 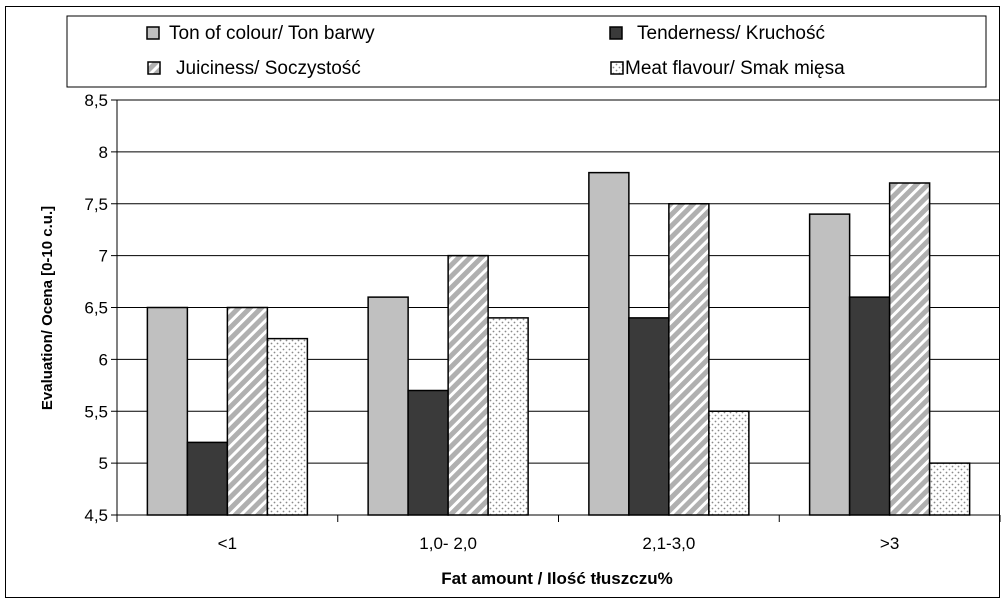 I want to click on y-tick-label: 8, so click(x=103, y=152).